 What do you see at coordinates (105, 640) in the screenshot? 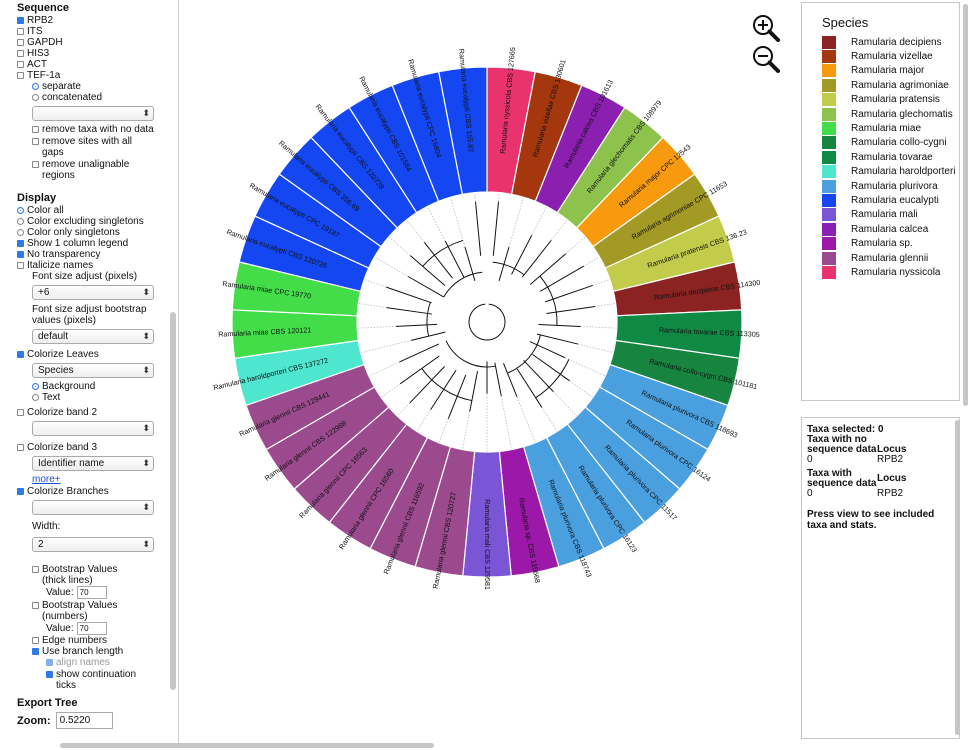
I see `edge-numbers-checkbox: Edge numbers` at bounding box center [105, 640].